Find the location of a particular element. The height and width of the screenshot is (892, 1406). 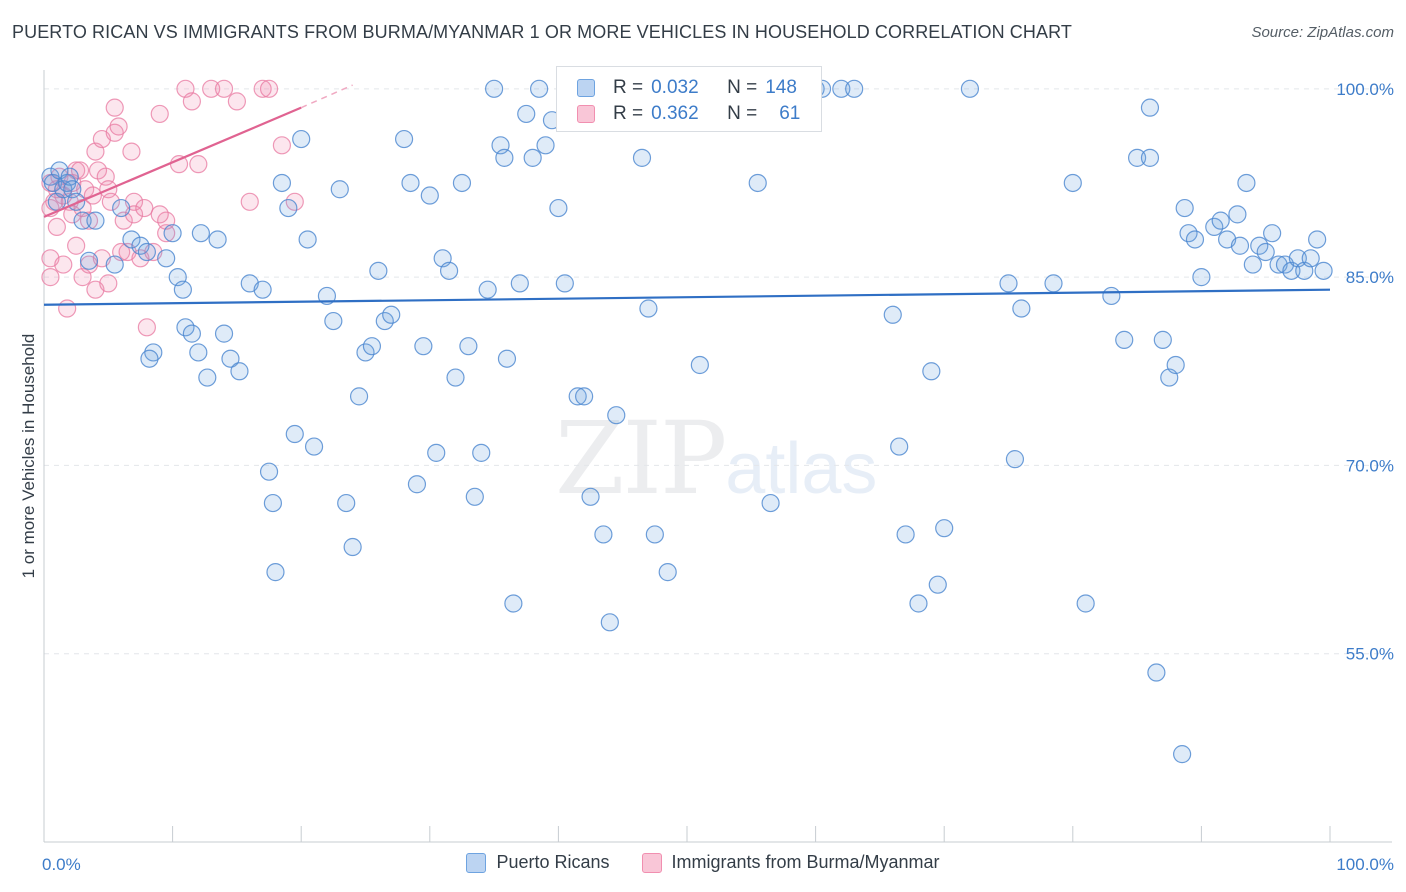

y-tick-label: 70.0% is located at coordinates (1370, 465).